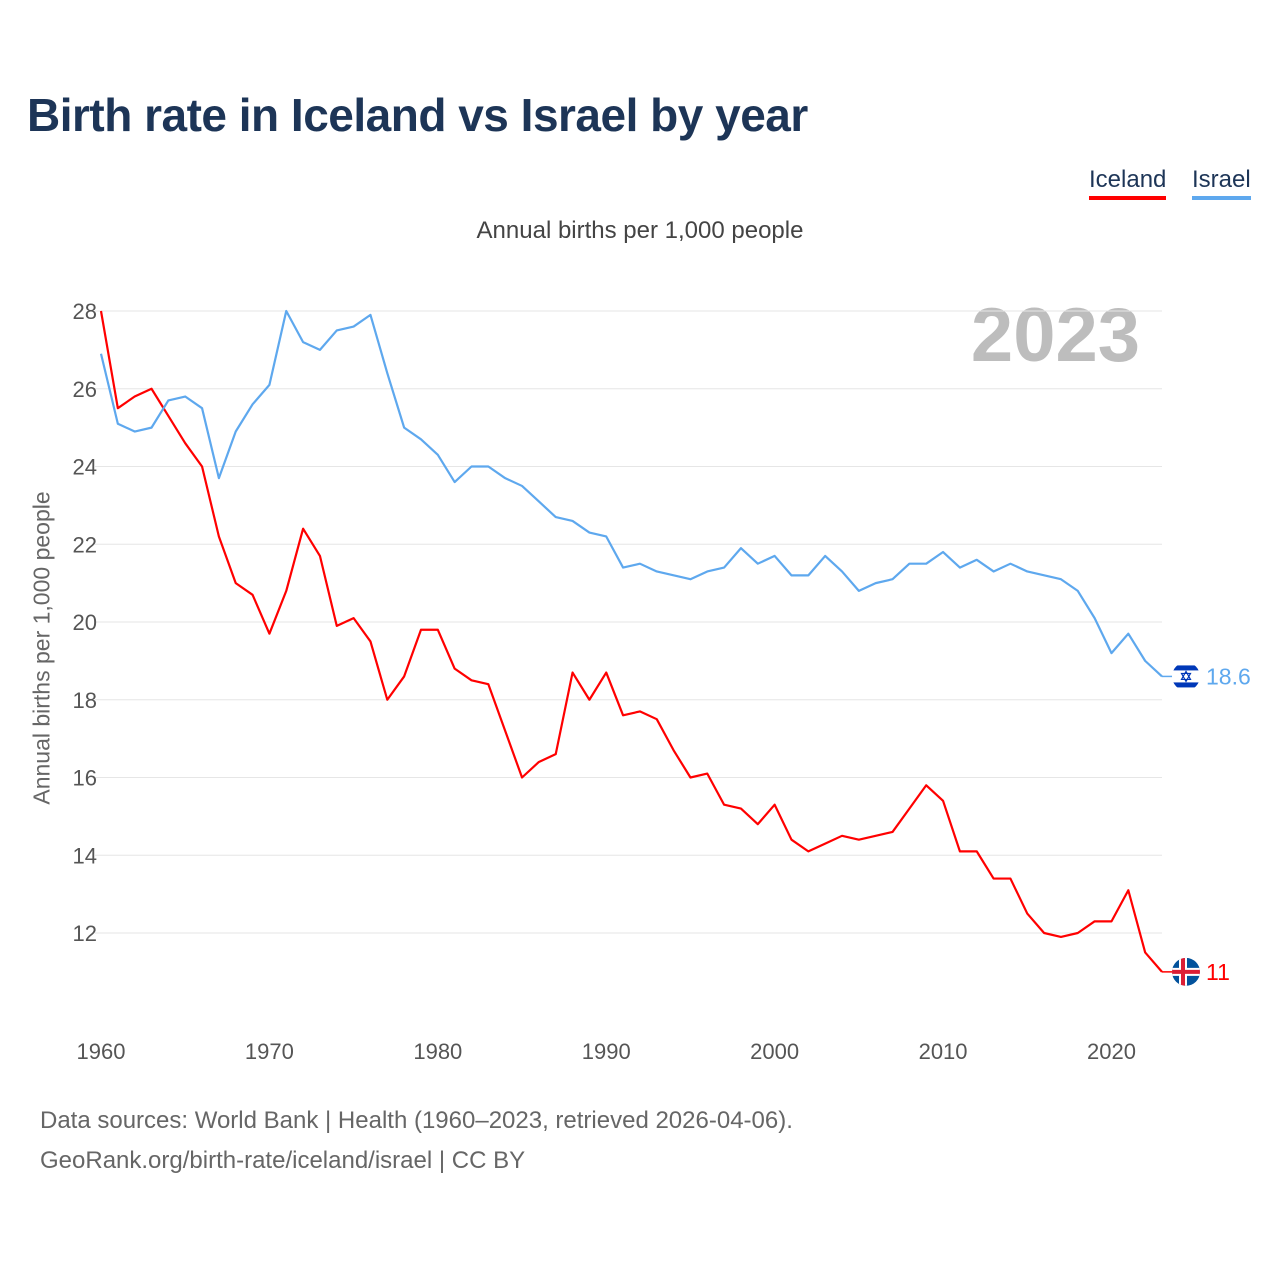  Describe the element at coordinates (85, 544) in the screenshot. I see `y-tick-label: 22` at that location.